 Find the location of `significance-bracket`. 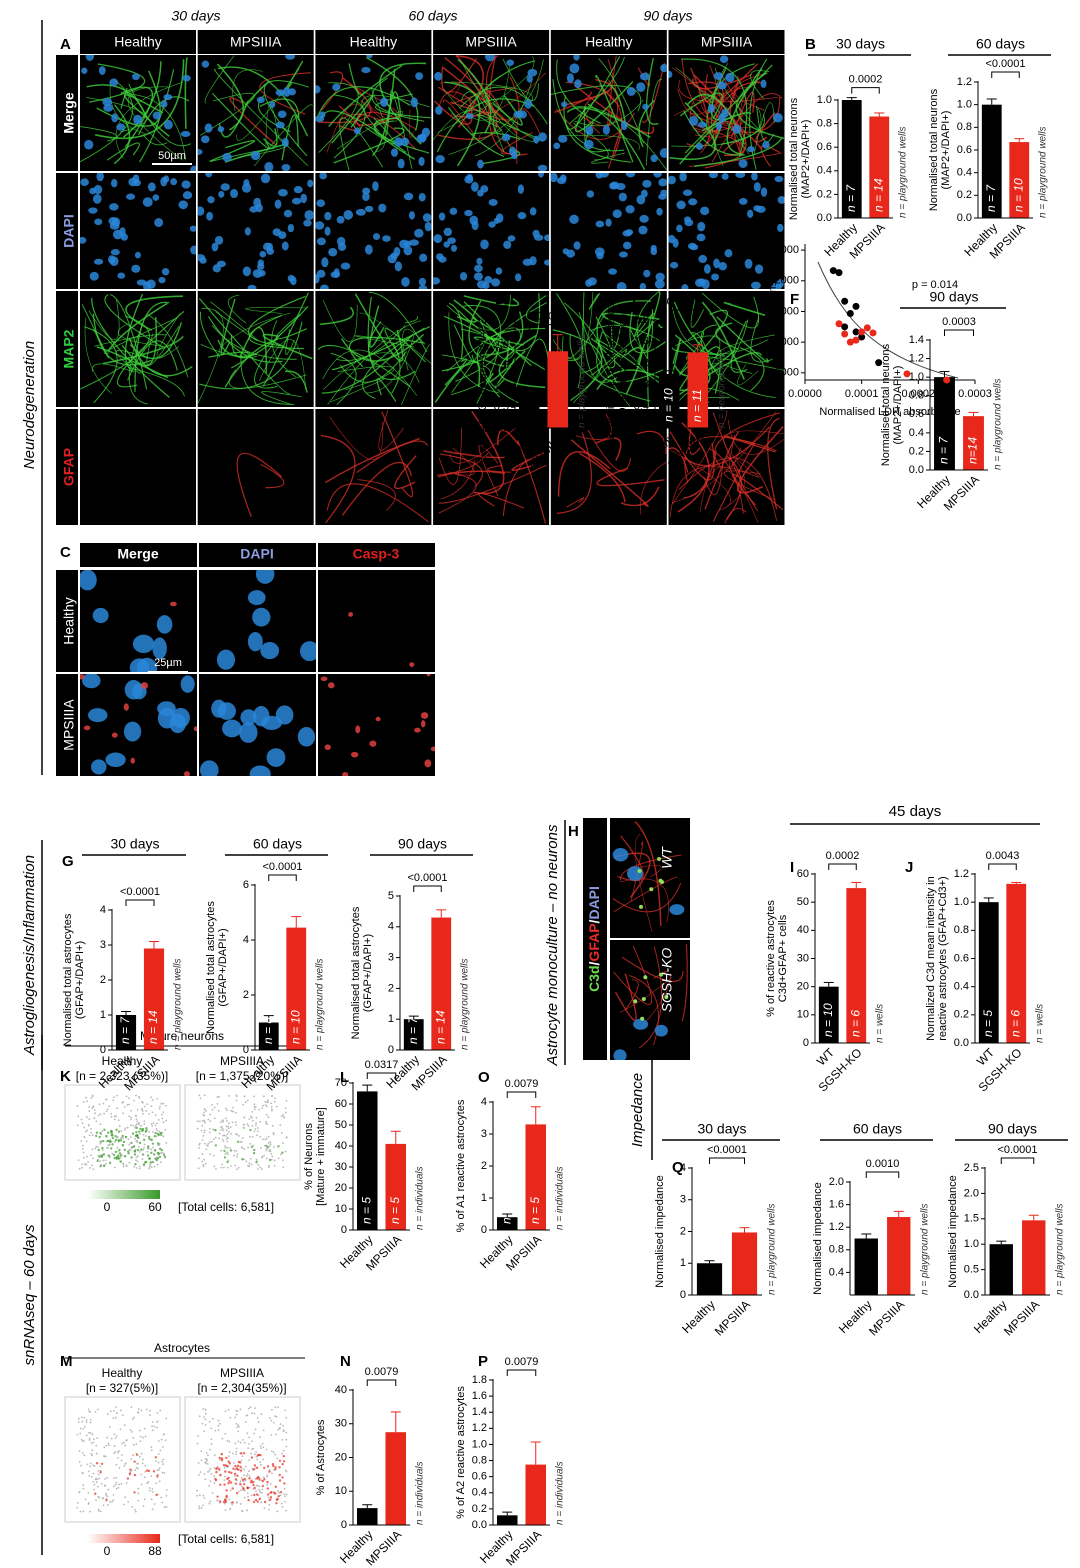

significance-bracket is located at coordinates (543, 327).